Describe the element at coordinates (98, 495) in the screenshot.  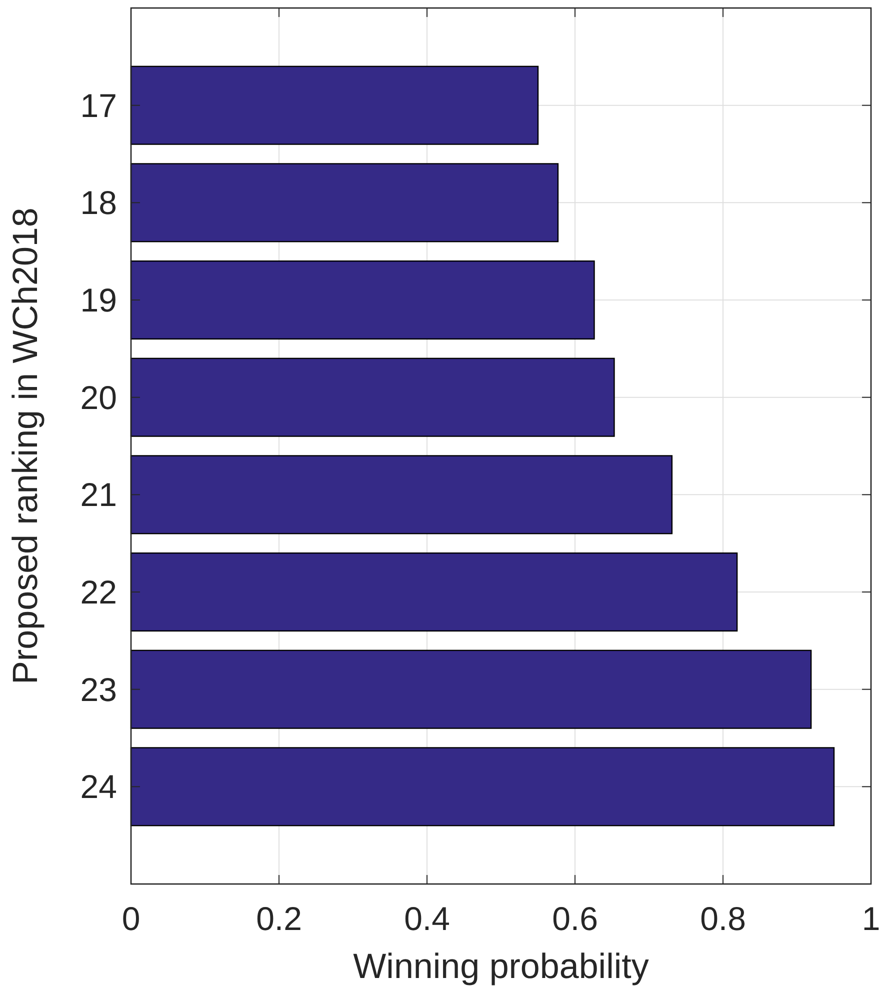
I see `y-tick-label: 21` at that location.